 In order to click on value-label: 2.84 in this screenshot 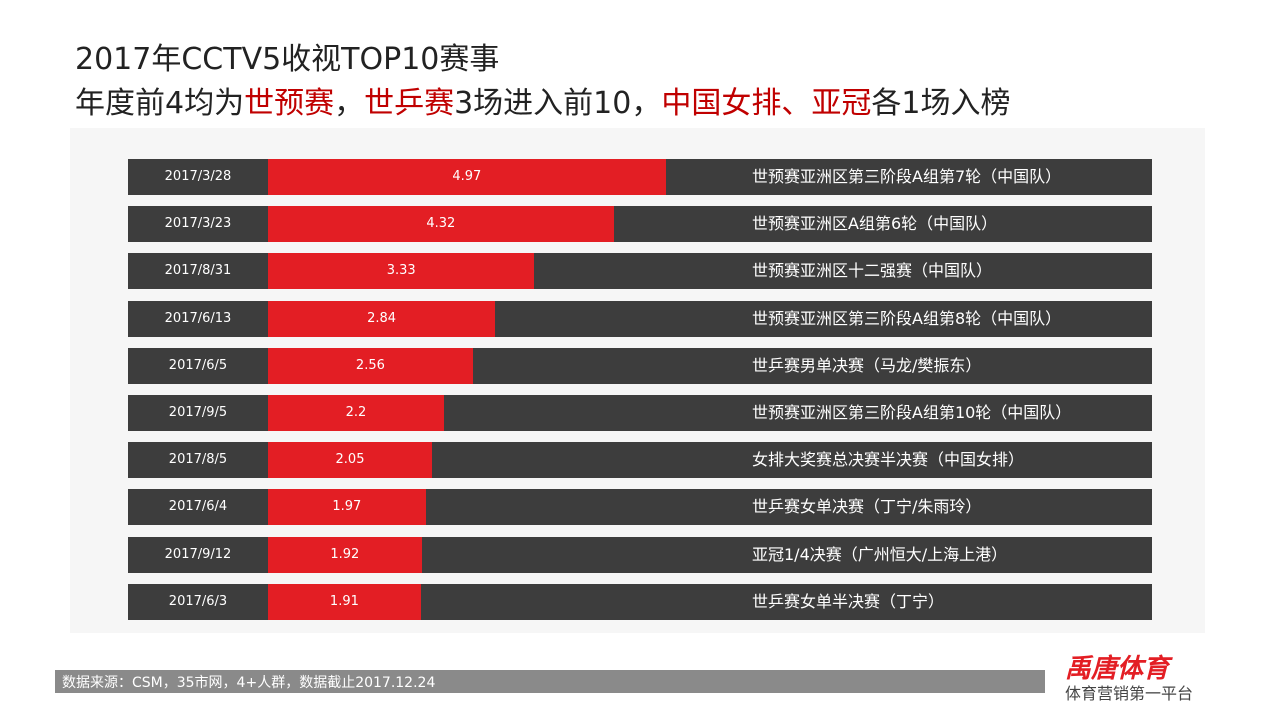, I will do `click(382, 318)`.